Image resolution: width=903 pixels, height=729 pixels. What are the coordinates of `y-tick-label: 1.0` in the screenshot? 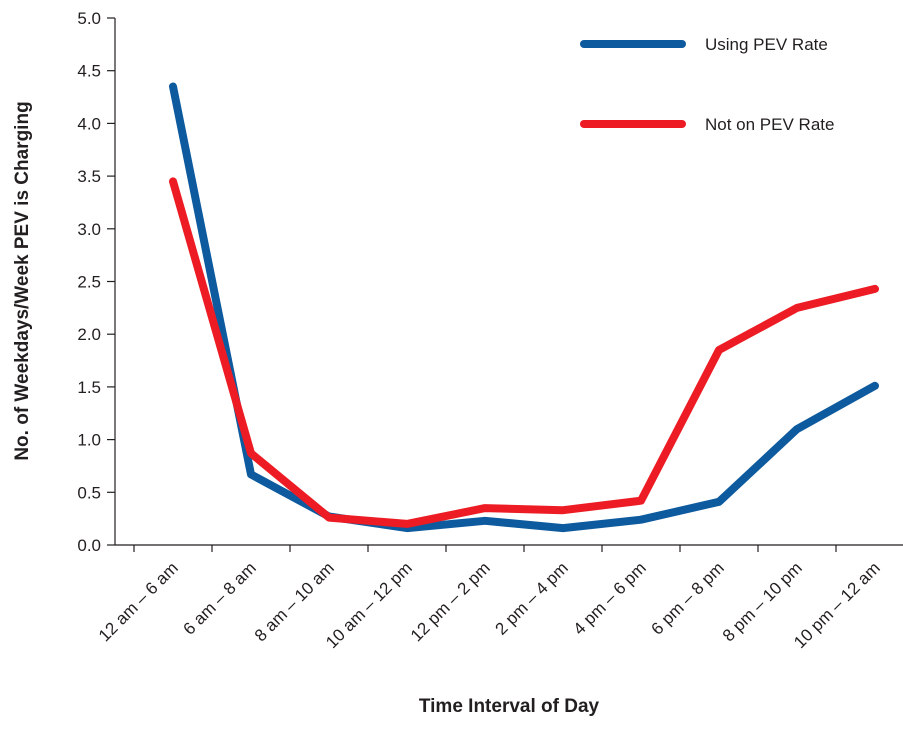 It's located at (89, 440).